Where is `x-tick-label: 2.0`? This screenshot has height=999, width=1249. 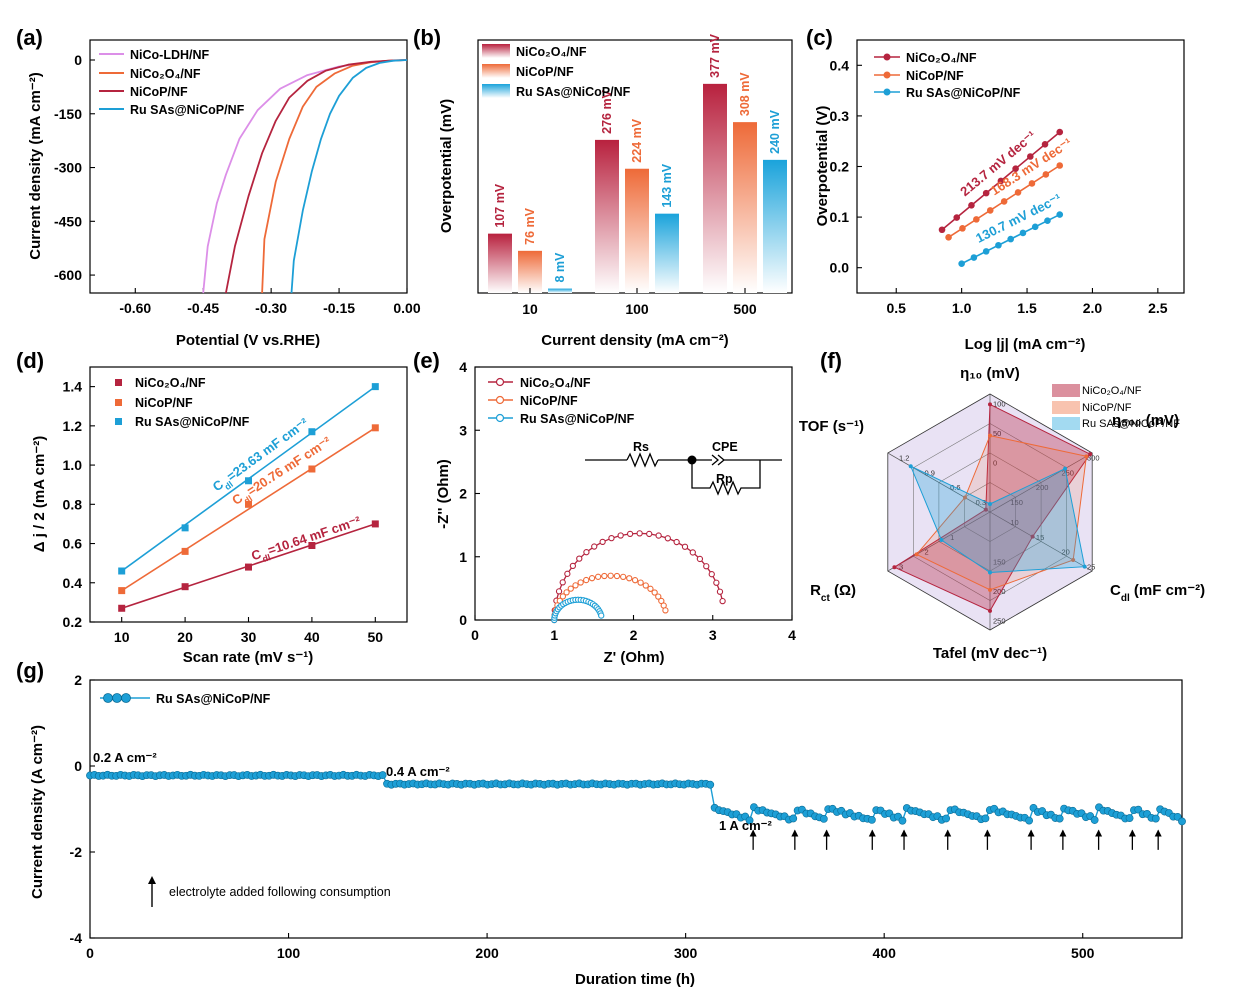
x-tick-label: 2.0 is located at coordinates (1093, 308).